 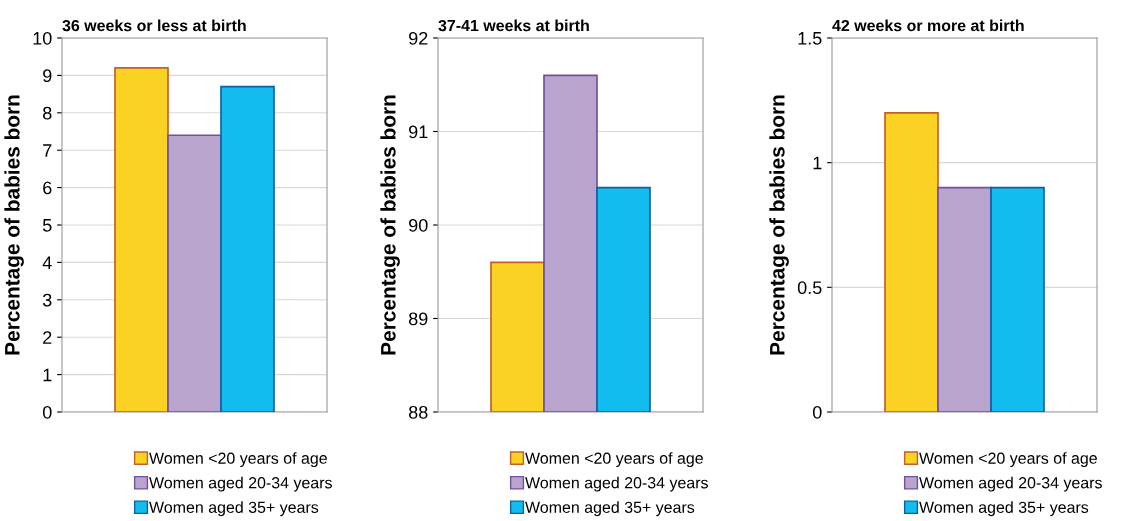 I want to click on y-tick-label: 2, so click(x=47, y=337).